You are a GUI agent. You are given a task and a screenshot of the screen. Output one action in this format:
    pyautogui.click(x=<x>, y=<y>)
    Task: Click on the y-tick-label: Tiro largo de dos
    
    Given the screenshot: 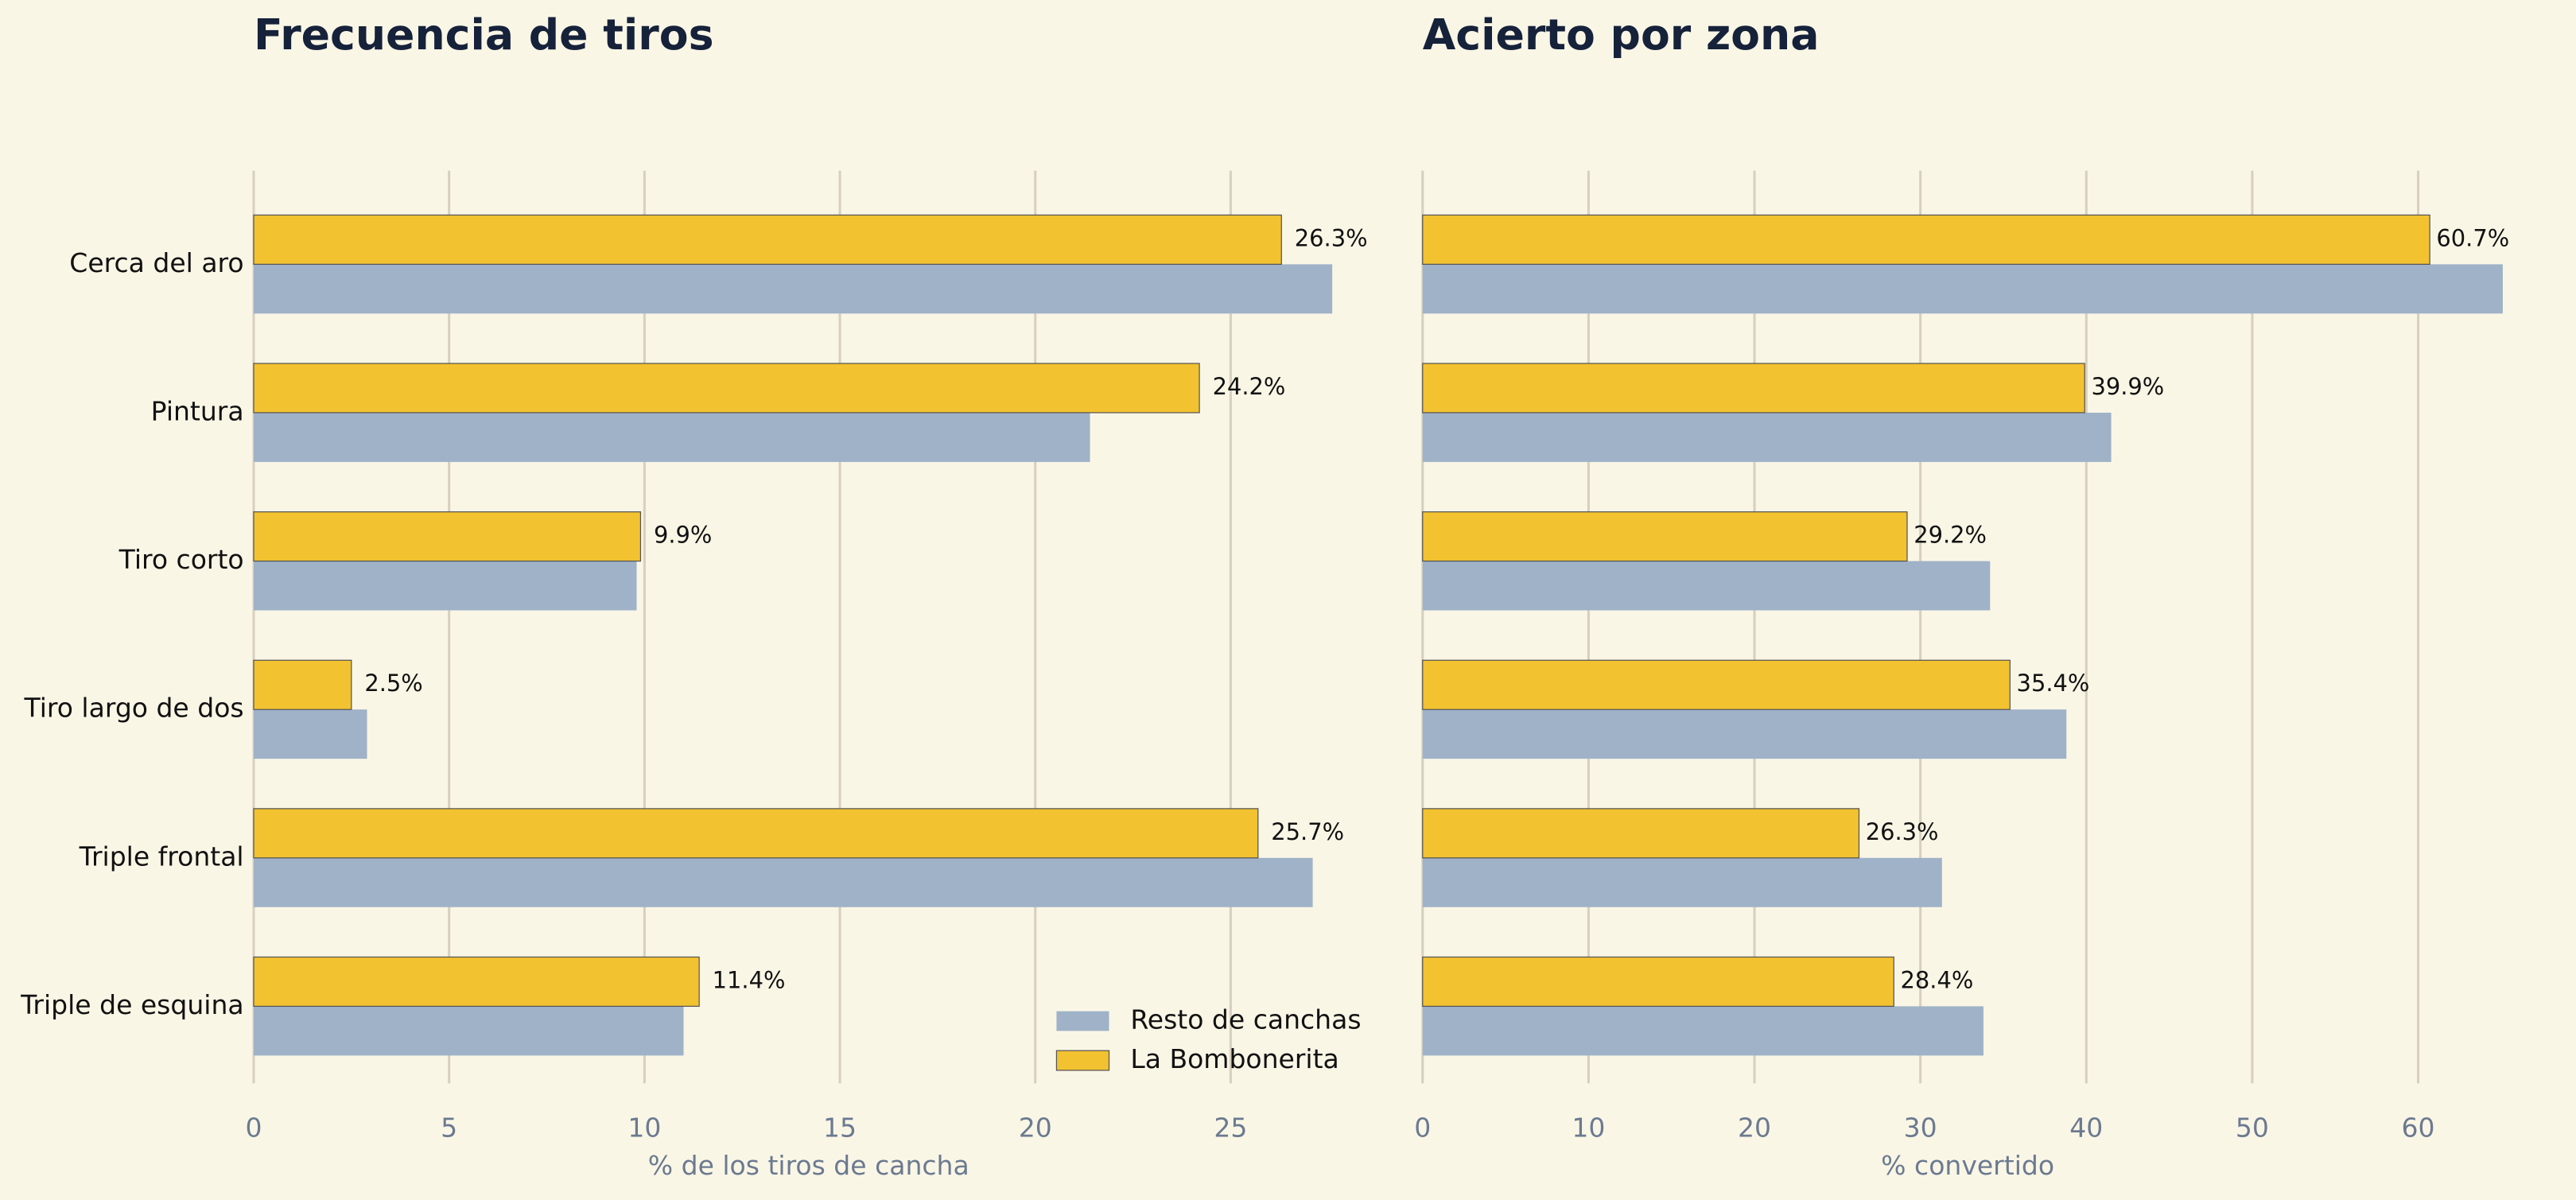 What is the action you would take?
    pyautogui.click(x=134, y=709)
    